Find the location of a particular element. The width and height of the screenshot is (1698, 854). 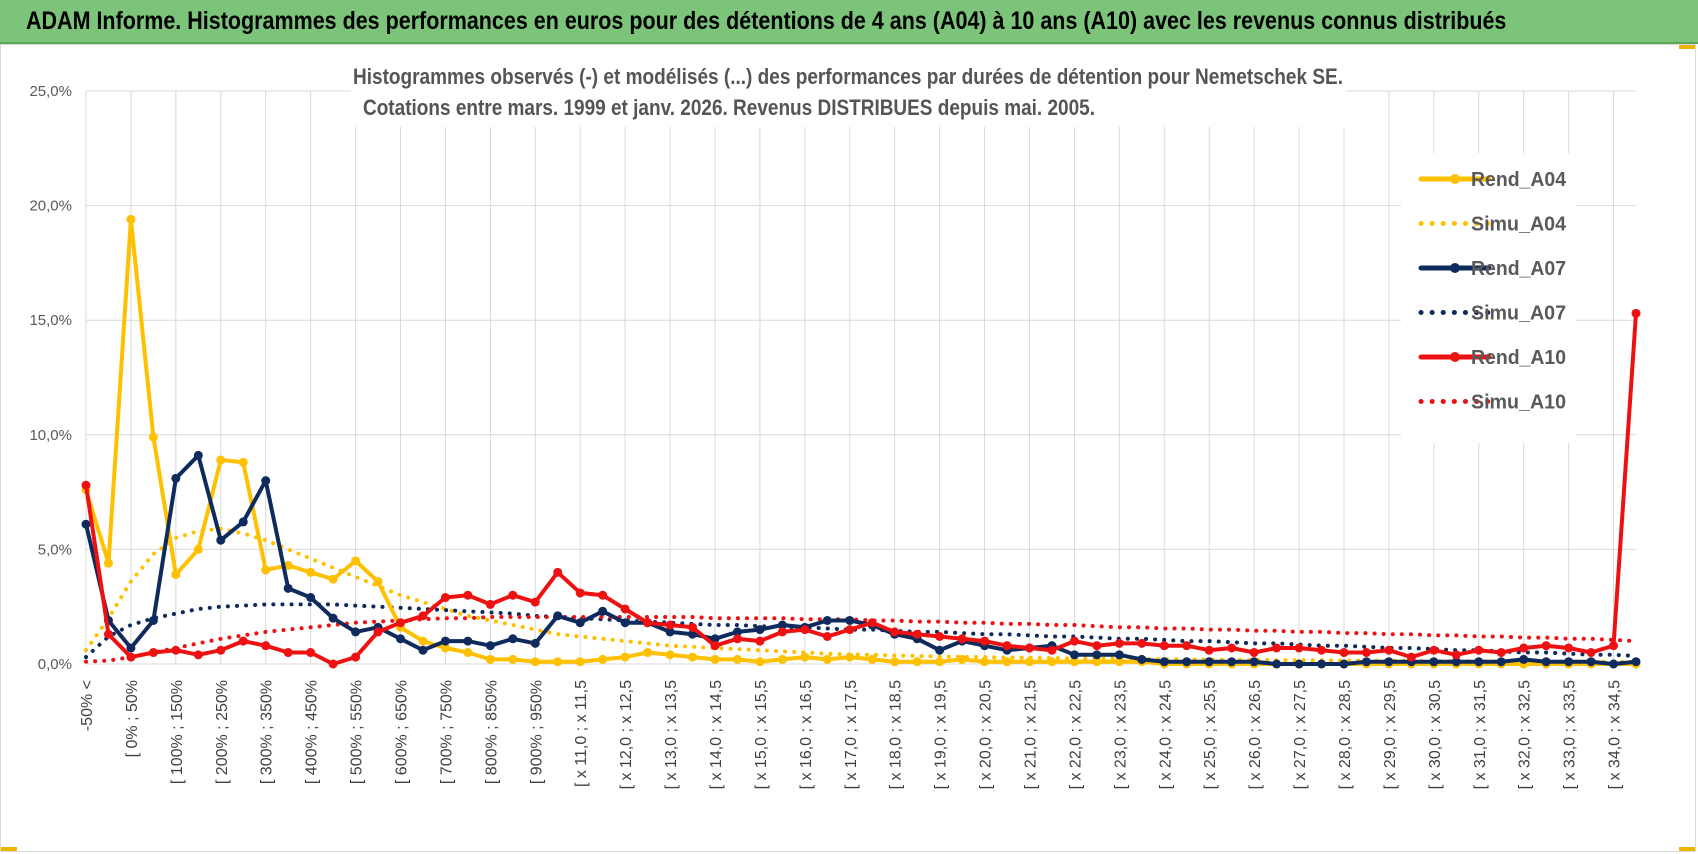

x-tick-label: [ 100% ; 150% is located at coordinates (177, 732).